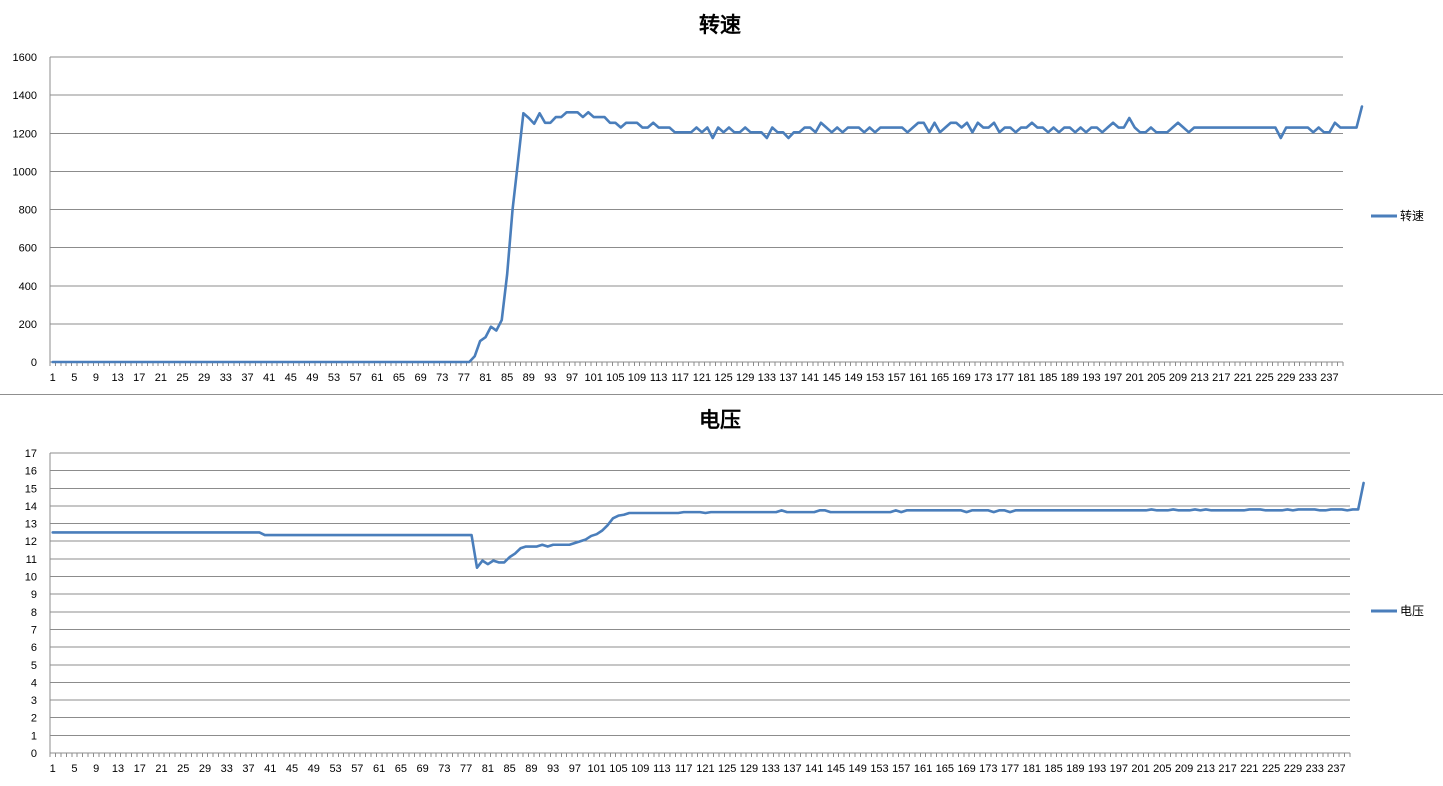 The height and width of the screenshot is (786, 1443). I want to click on voltage-y-tick-label: 13, so click(31, 525).